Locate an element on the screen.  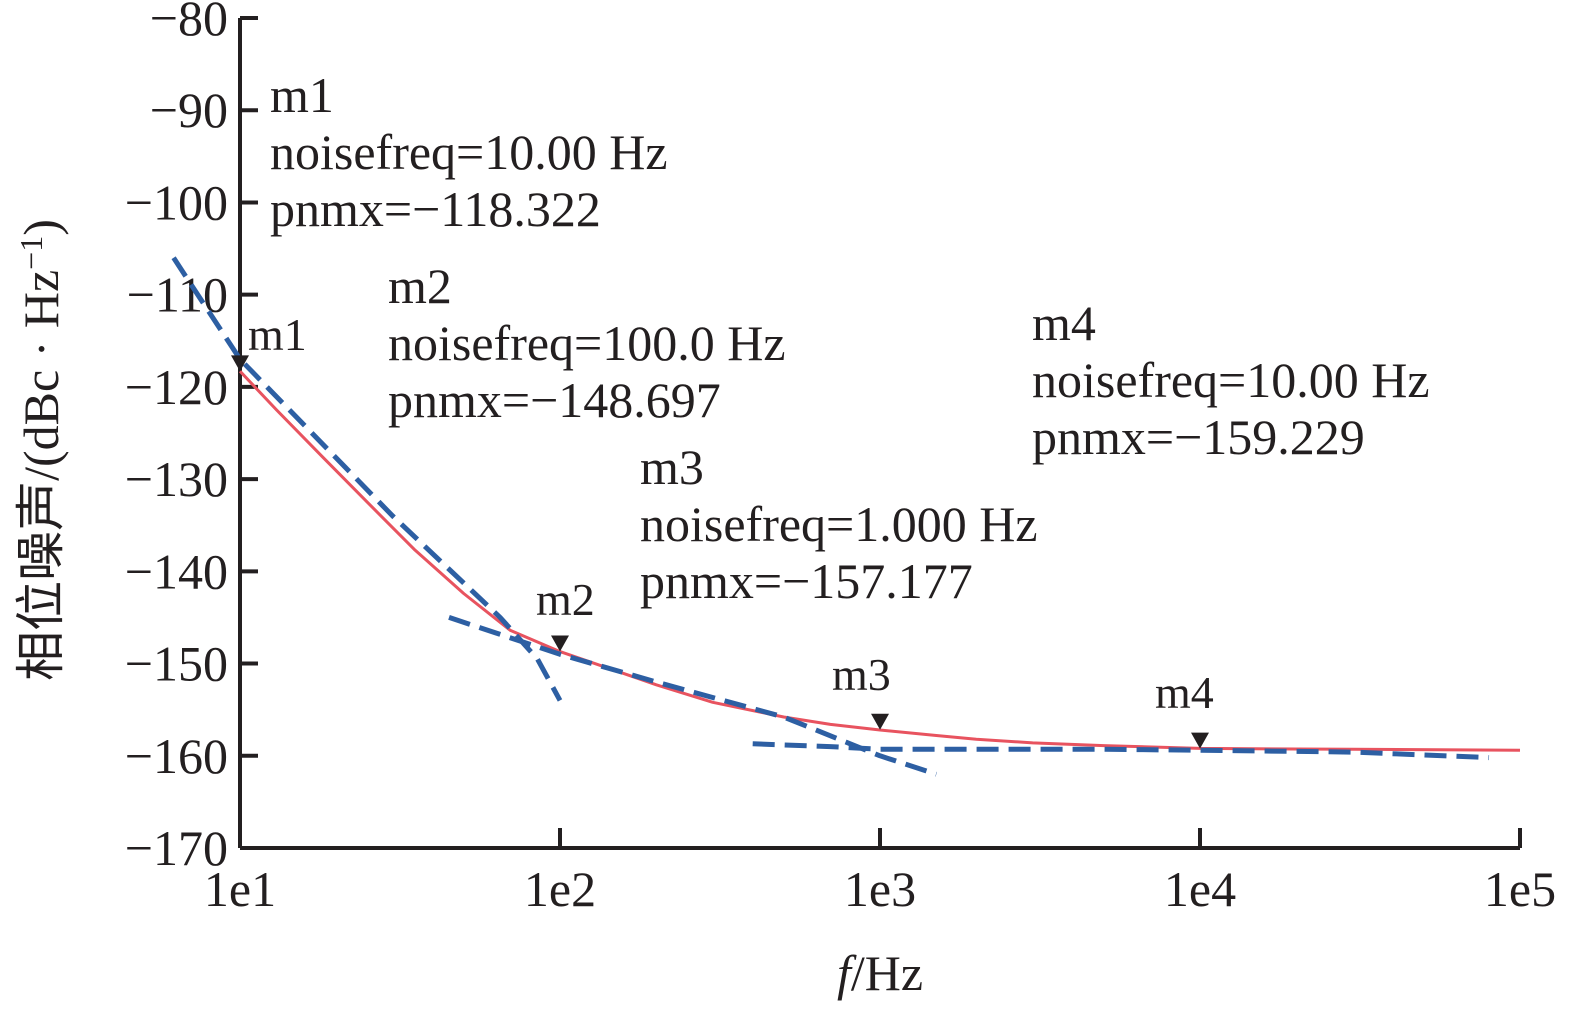
annotation-m4-line-2: pnmx=−159.229 is located at coordinates (1198, 437).